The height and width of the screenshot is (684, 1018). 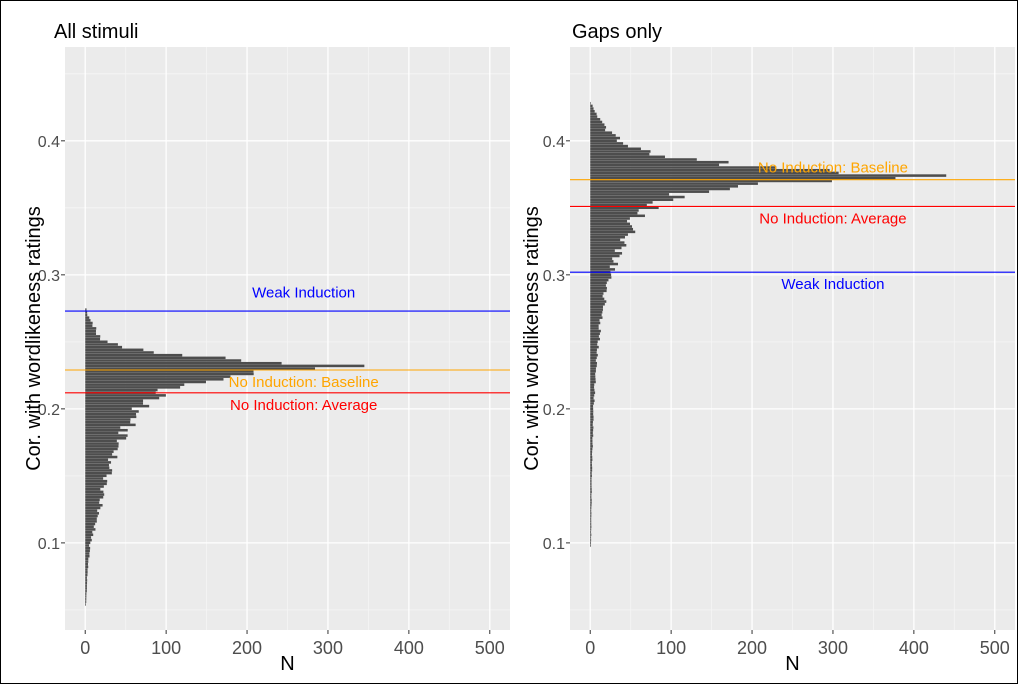 I want to click on y-tick-label: 0.2, so click(x=554, y=410).